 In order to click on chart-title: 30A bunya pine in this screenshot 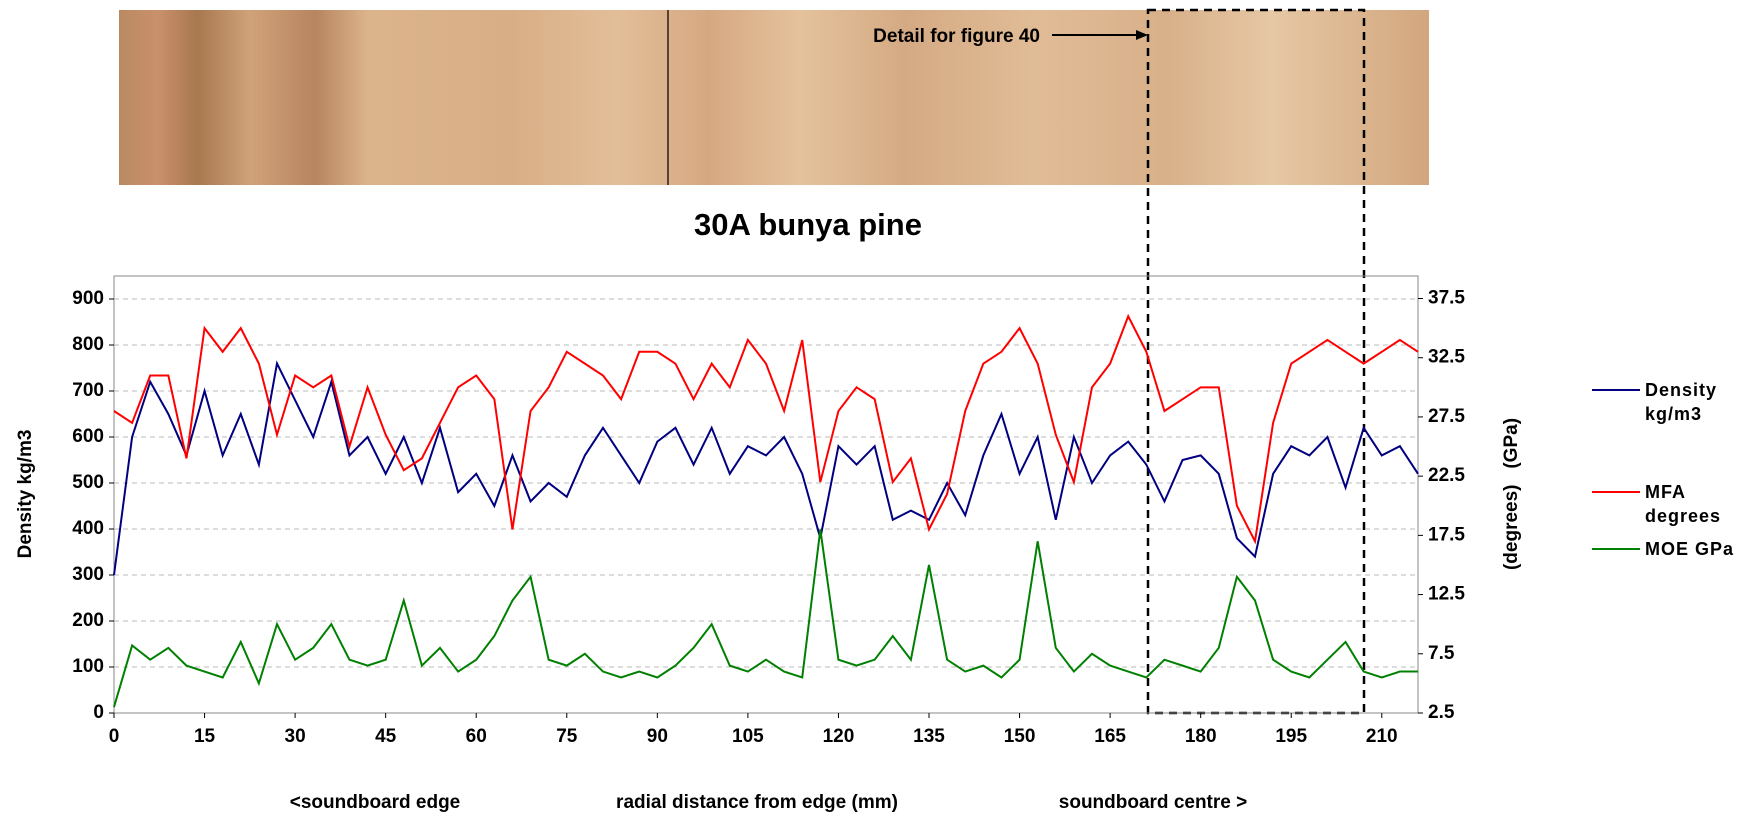, I will do `click(808, 224)`.